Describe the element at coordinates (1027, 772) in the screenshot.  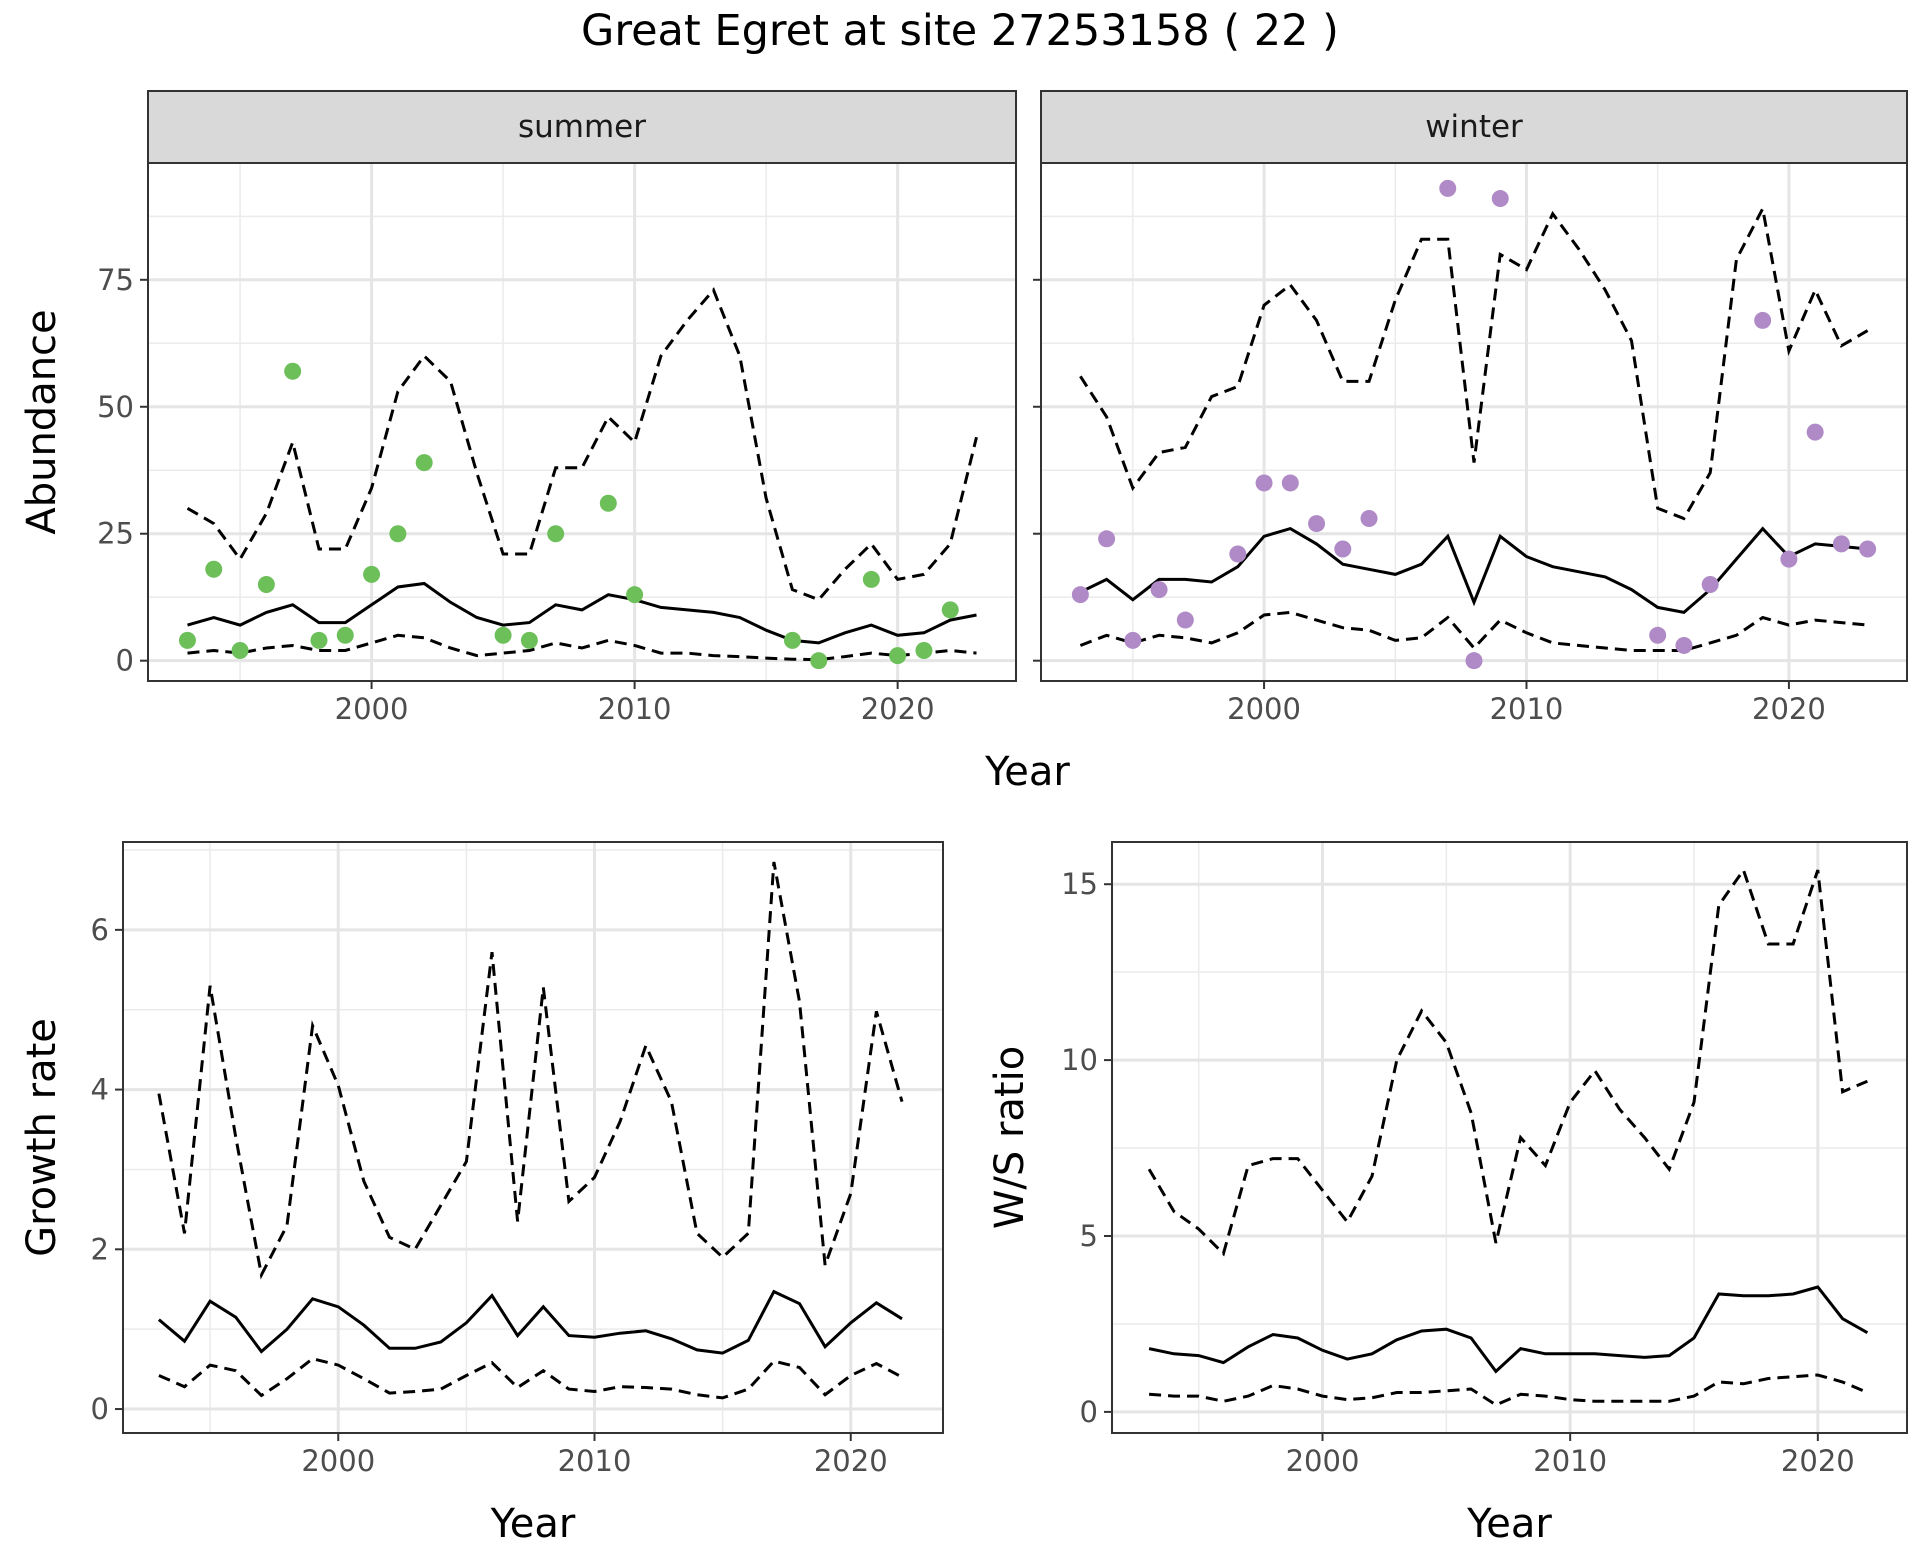
I see `abundance-x-axis-title: Year` at that location.